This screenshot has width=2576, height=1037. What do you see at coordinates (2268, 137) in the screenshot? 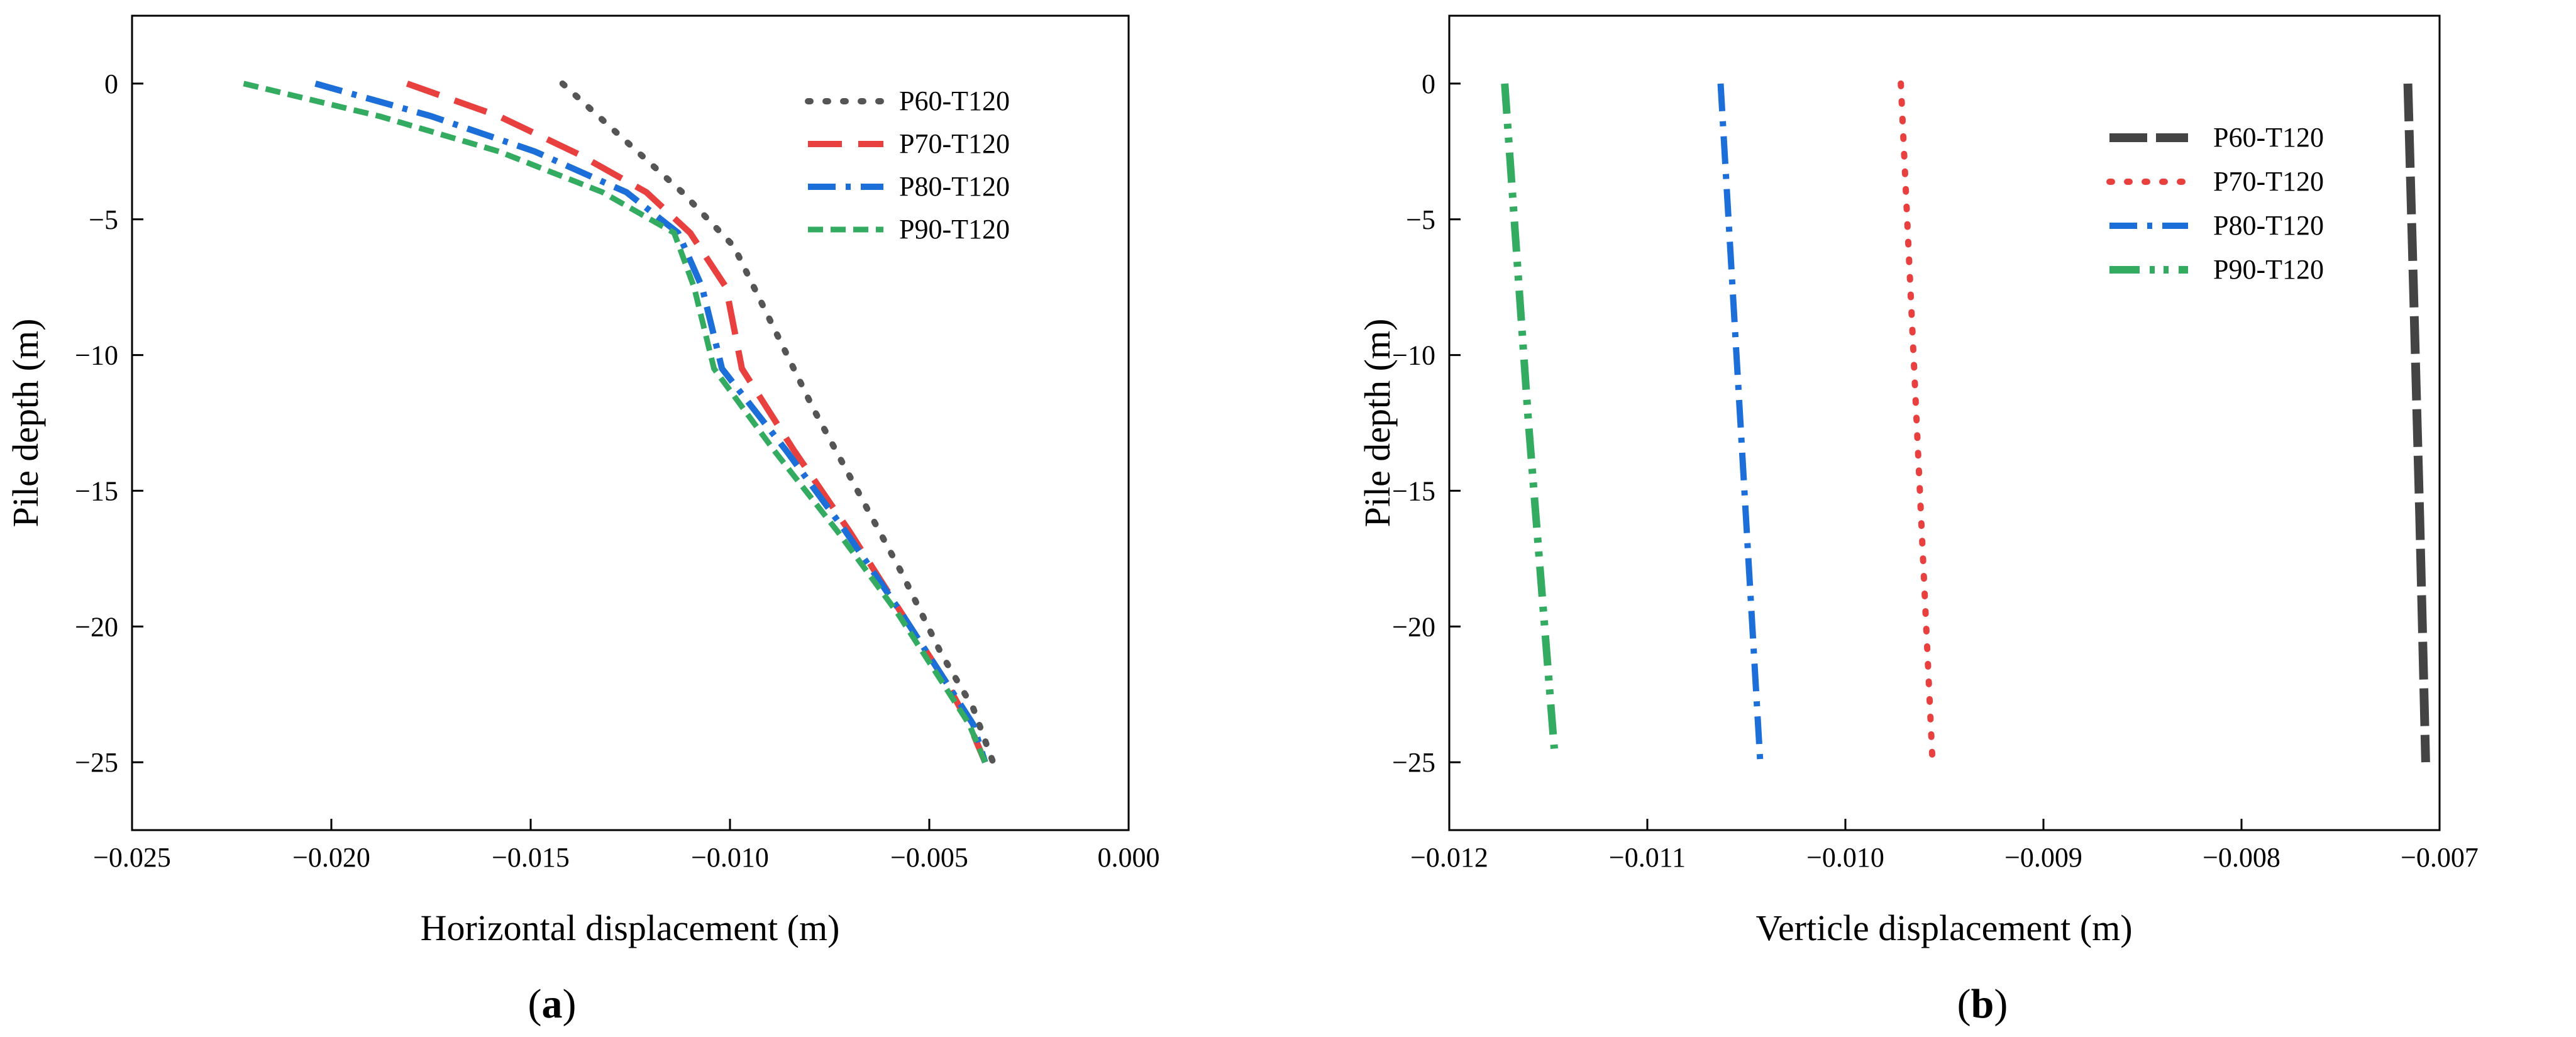
I see `legend-label-b-p60-t120: P60-T120` at bounding box center [2268, 137].